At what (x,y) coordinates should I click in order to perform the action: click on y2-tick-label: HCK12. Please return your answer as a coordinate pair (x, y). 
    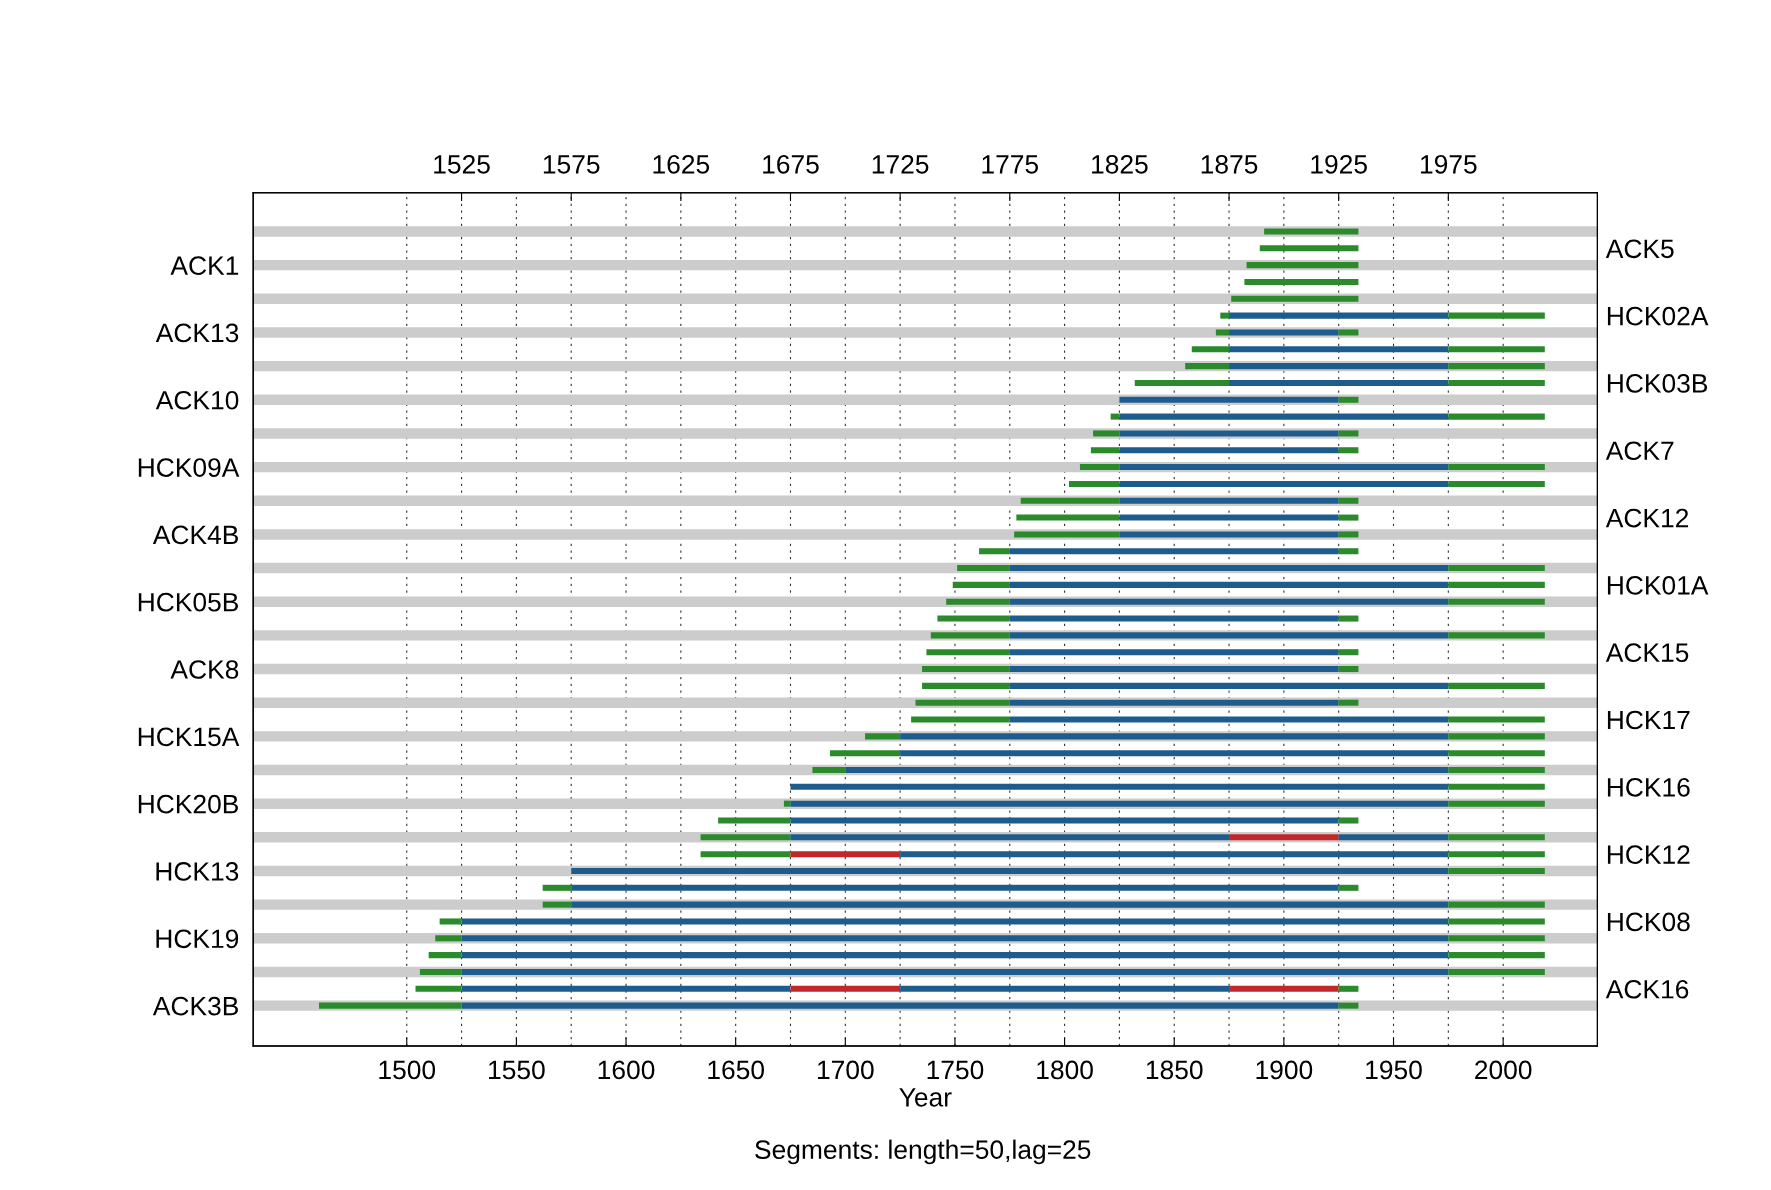
    Looking at the image, I should click on (1648, 854).